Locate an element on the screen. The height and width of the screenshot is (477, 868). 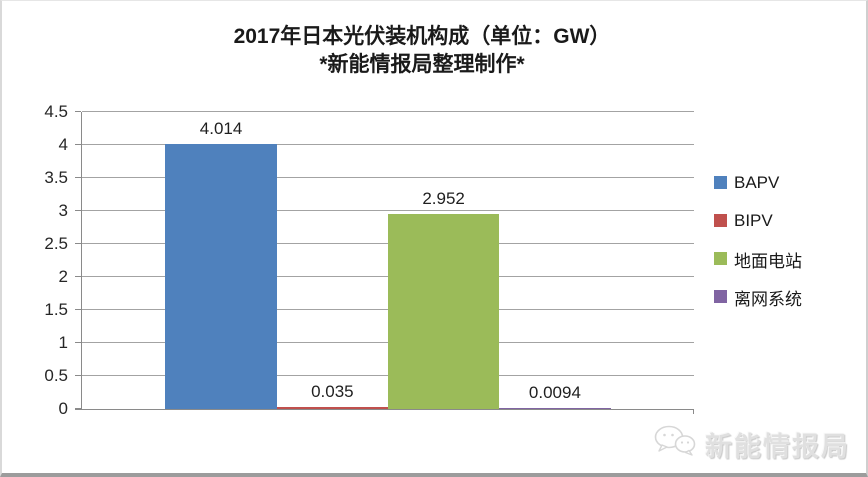
watermark-text: 新能情报局 is located at coordinates (777, 447).